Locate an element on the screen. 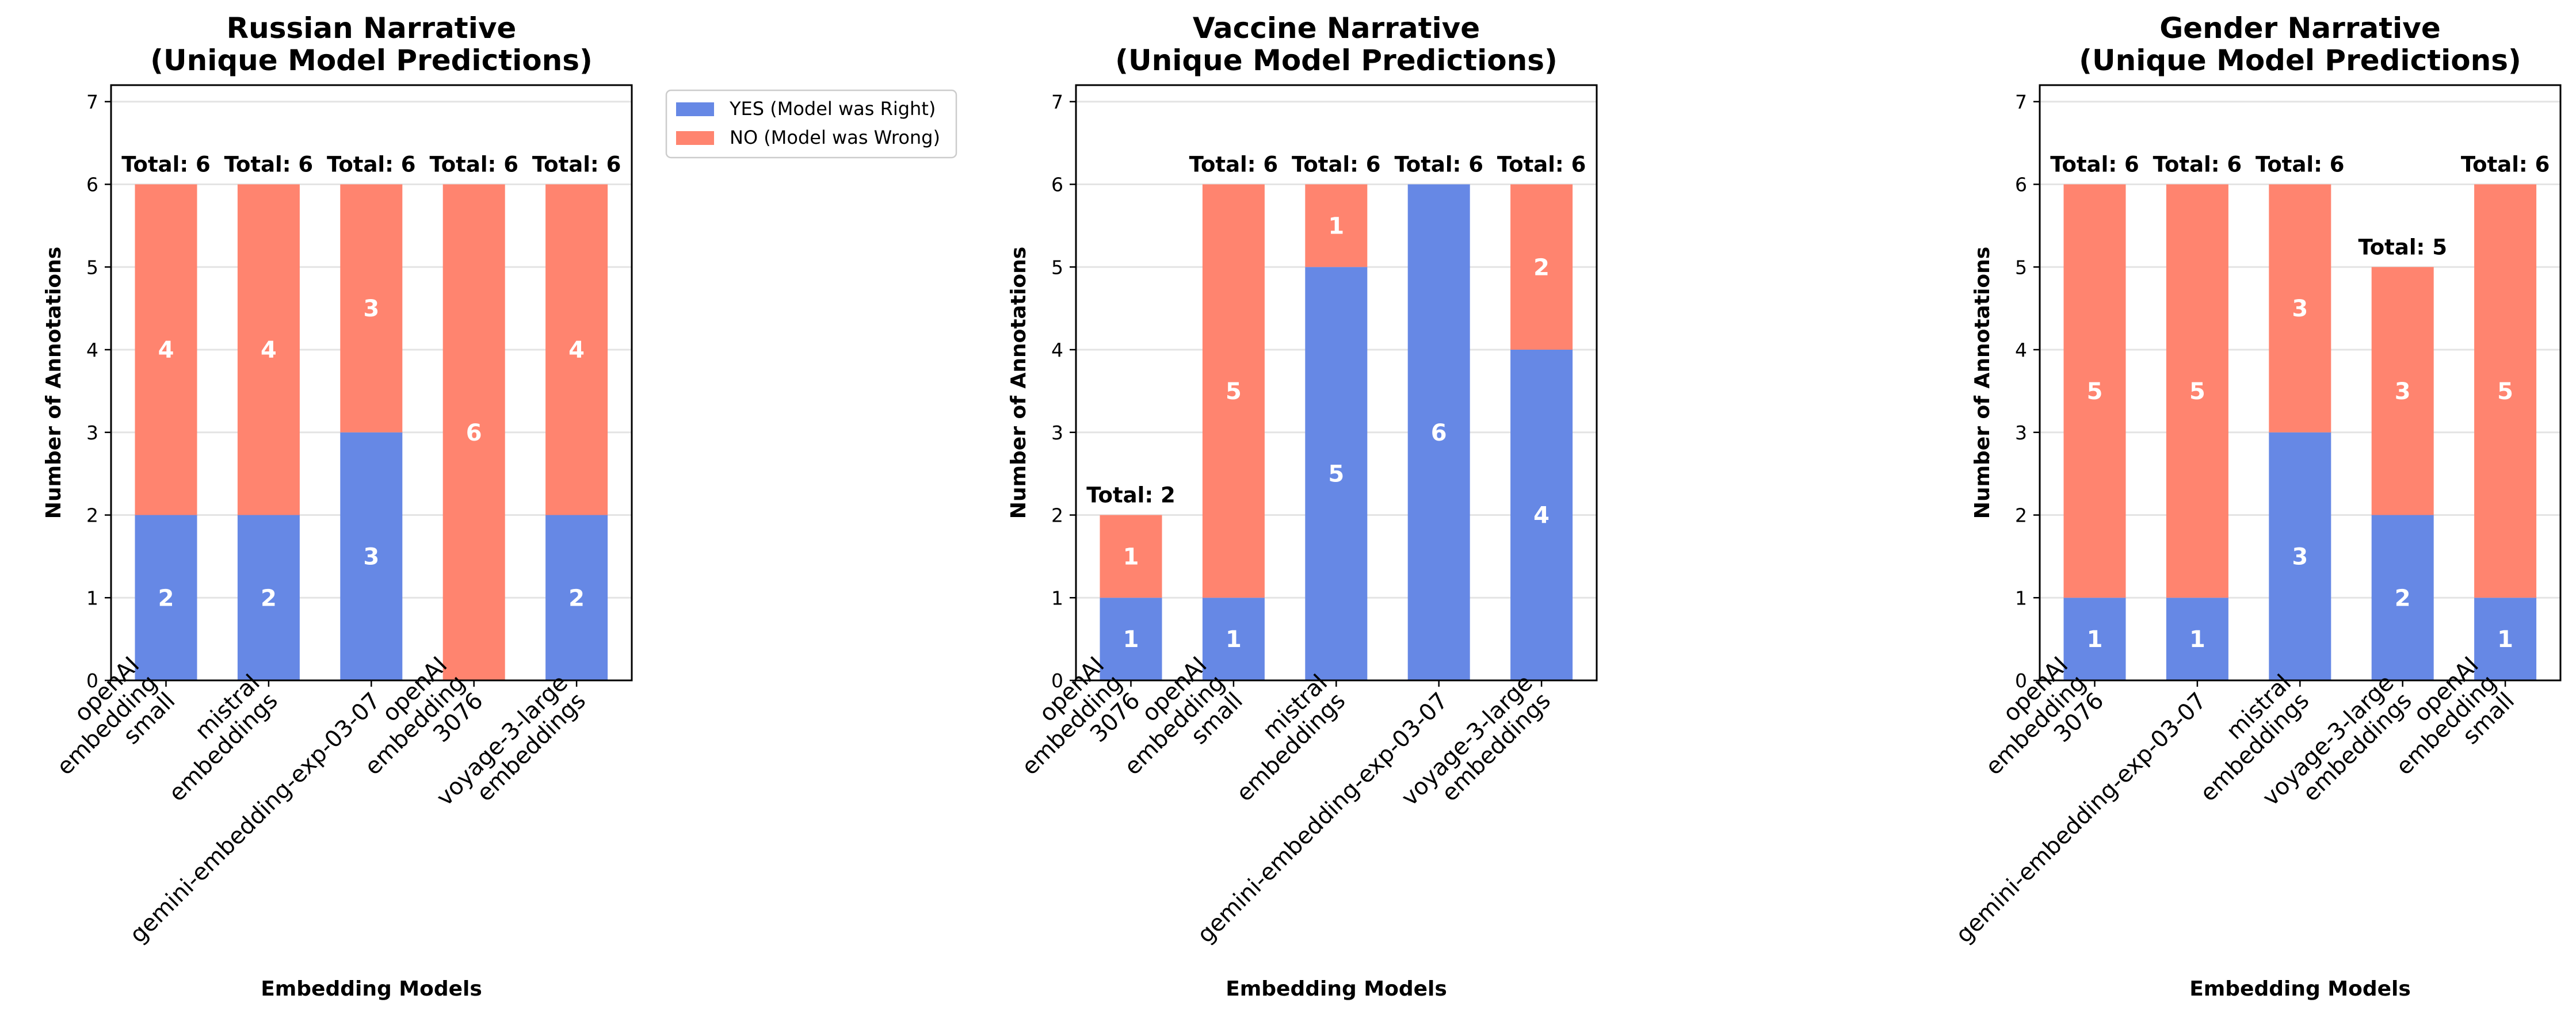 This screenshot has width=2576, height=1018. chart-title: Russian Narrative is located at coordinates (372, 28).